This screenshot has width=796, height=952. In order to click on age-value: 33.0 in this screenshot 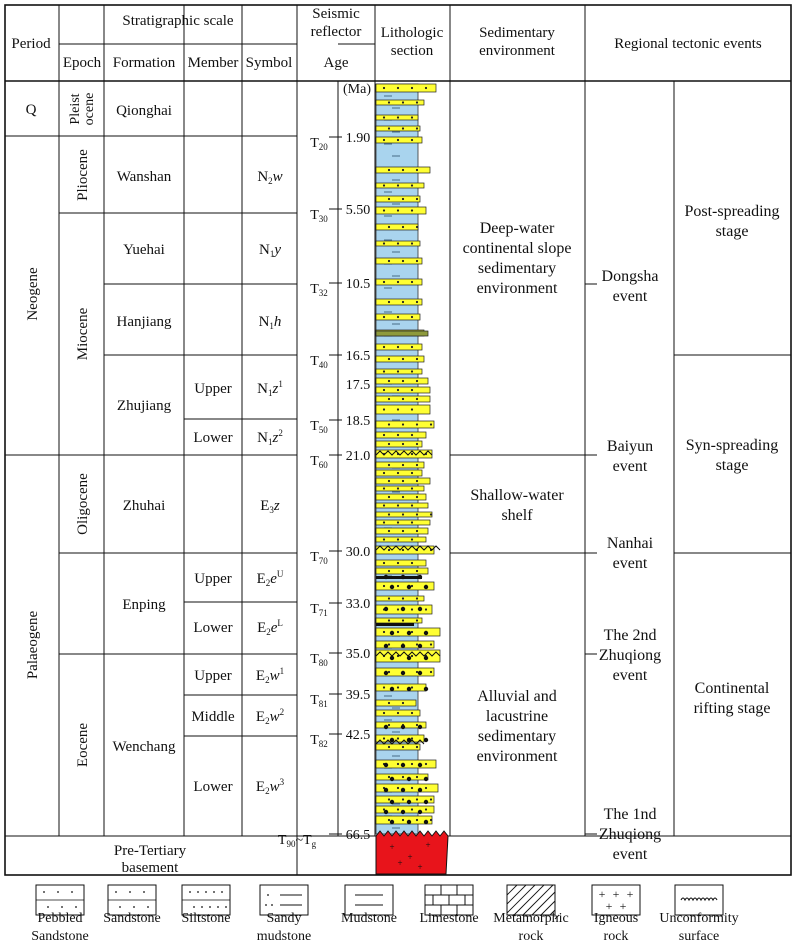, I will do `click(358, 604)`.